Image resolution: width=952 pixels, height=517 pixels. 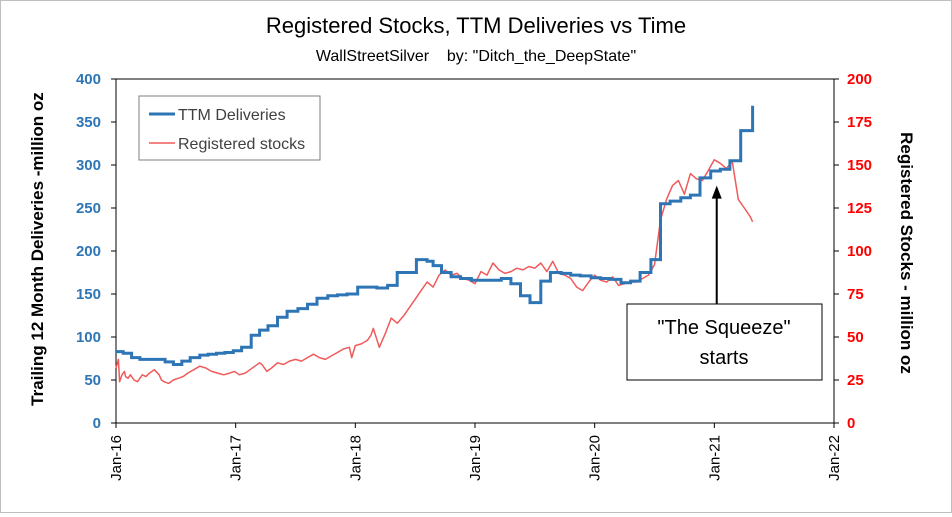 What do you see at coordinates (716, 192) in the screenshot?
I see `annotation-arrowhead` at bounding box center [716, 192].